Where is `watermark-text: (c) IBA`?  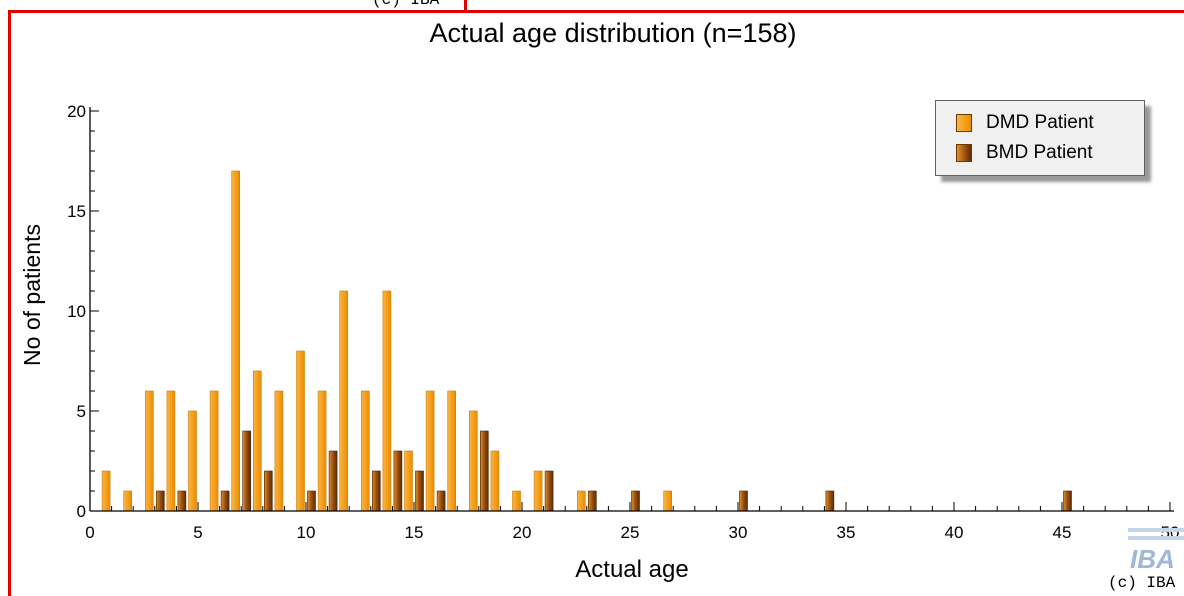
watermark-text: (c) IBA is located at coordinates (1142, 583).